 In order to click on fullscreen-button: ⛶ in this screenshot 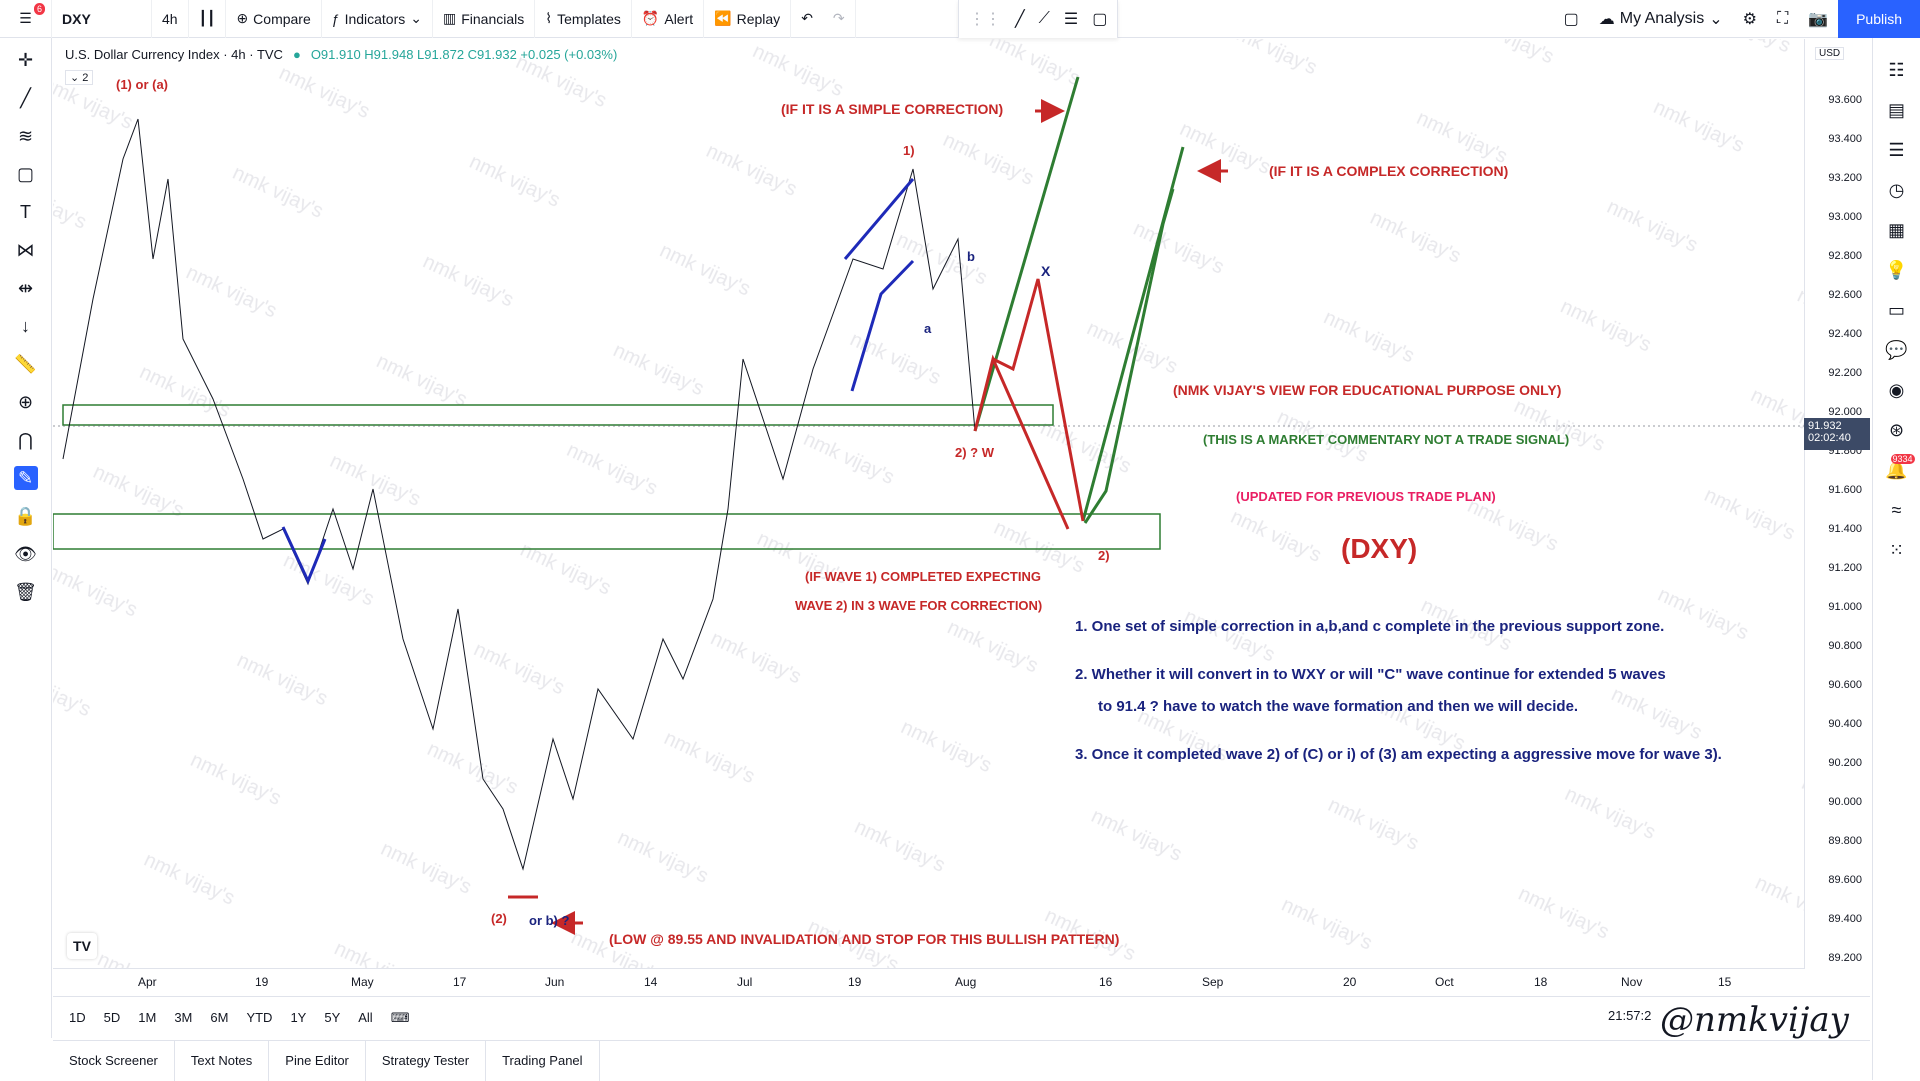, I will do `click(1782, 19)`.